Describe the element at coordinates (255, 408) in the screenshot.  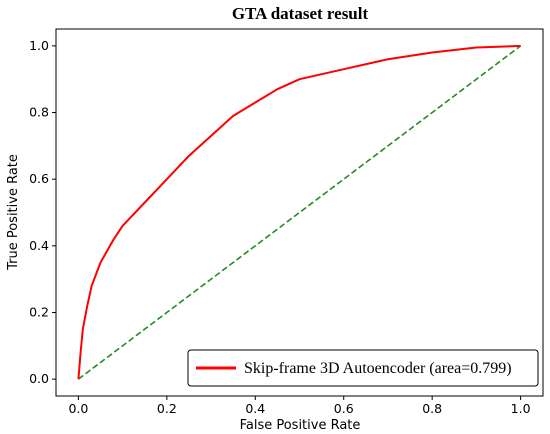
I see `x-tick-label: 0.4` at that location.